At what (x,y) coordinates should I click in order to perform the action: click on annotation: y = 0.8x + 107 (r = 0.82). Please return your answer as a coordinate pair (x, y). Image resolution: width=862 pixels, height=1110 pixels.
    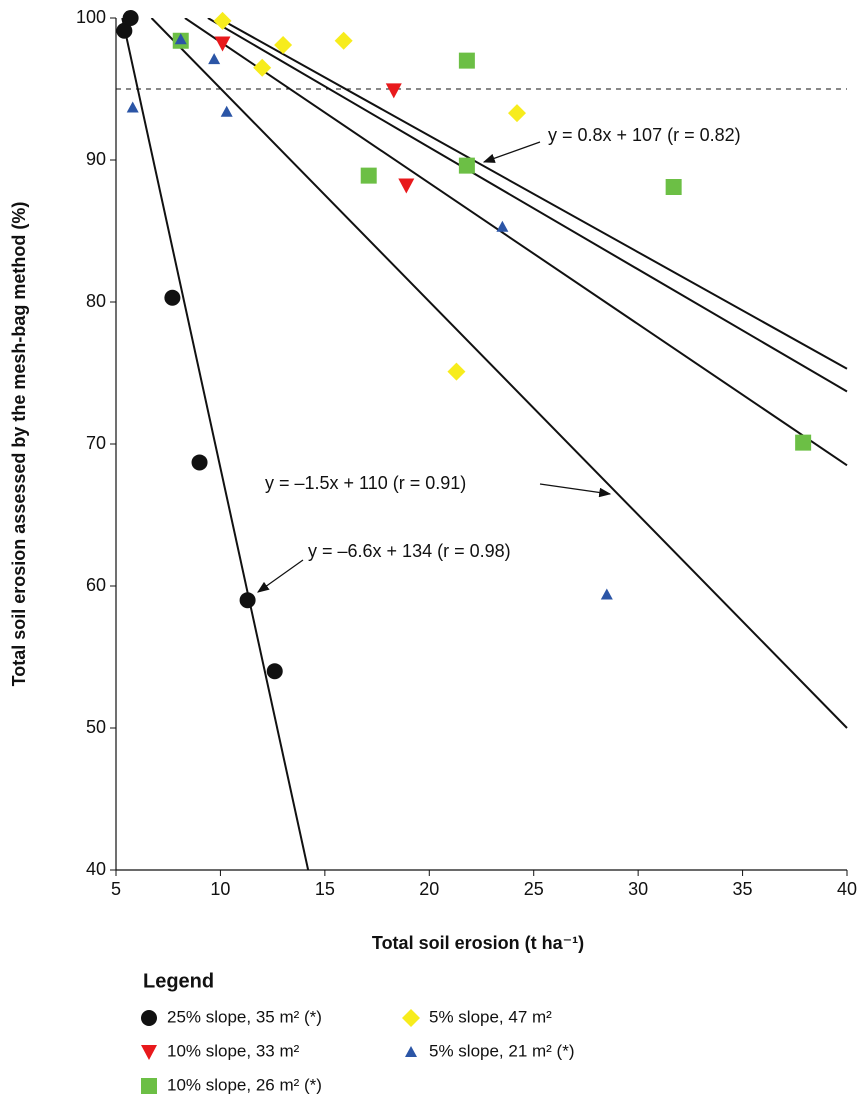
    Looking at the image, I should click on (644, 135).